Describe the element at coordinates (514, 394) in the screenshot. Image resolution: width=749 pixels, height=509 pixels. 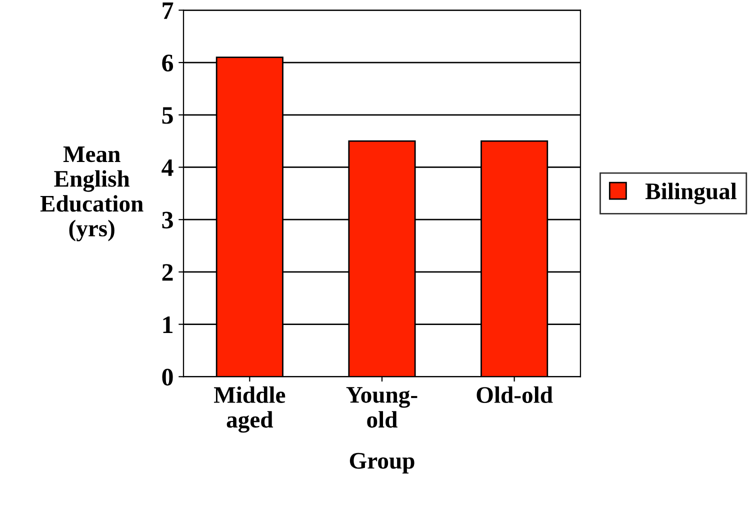
I see `x-tick-label: Old-old` at that location.